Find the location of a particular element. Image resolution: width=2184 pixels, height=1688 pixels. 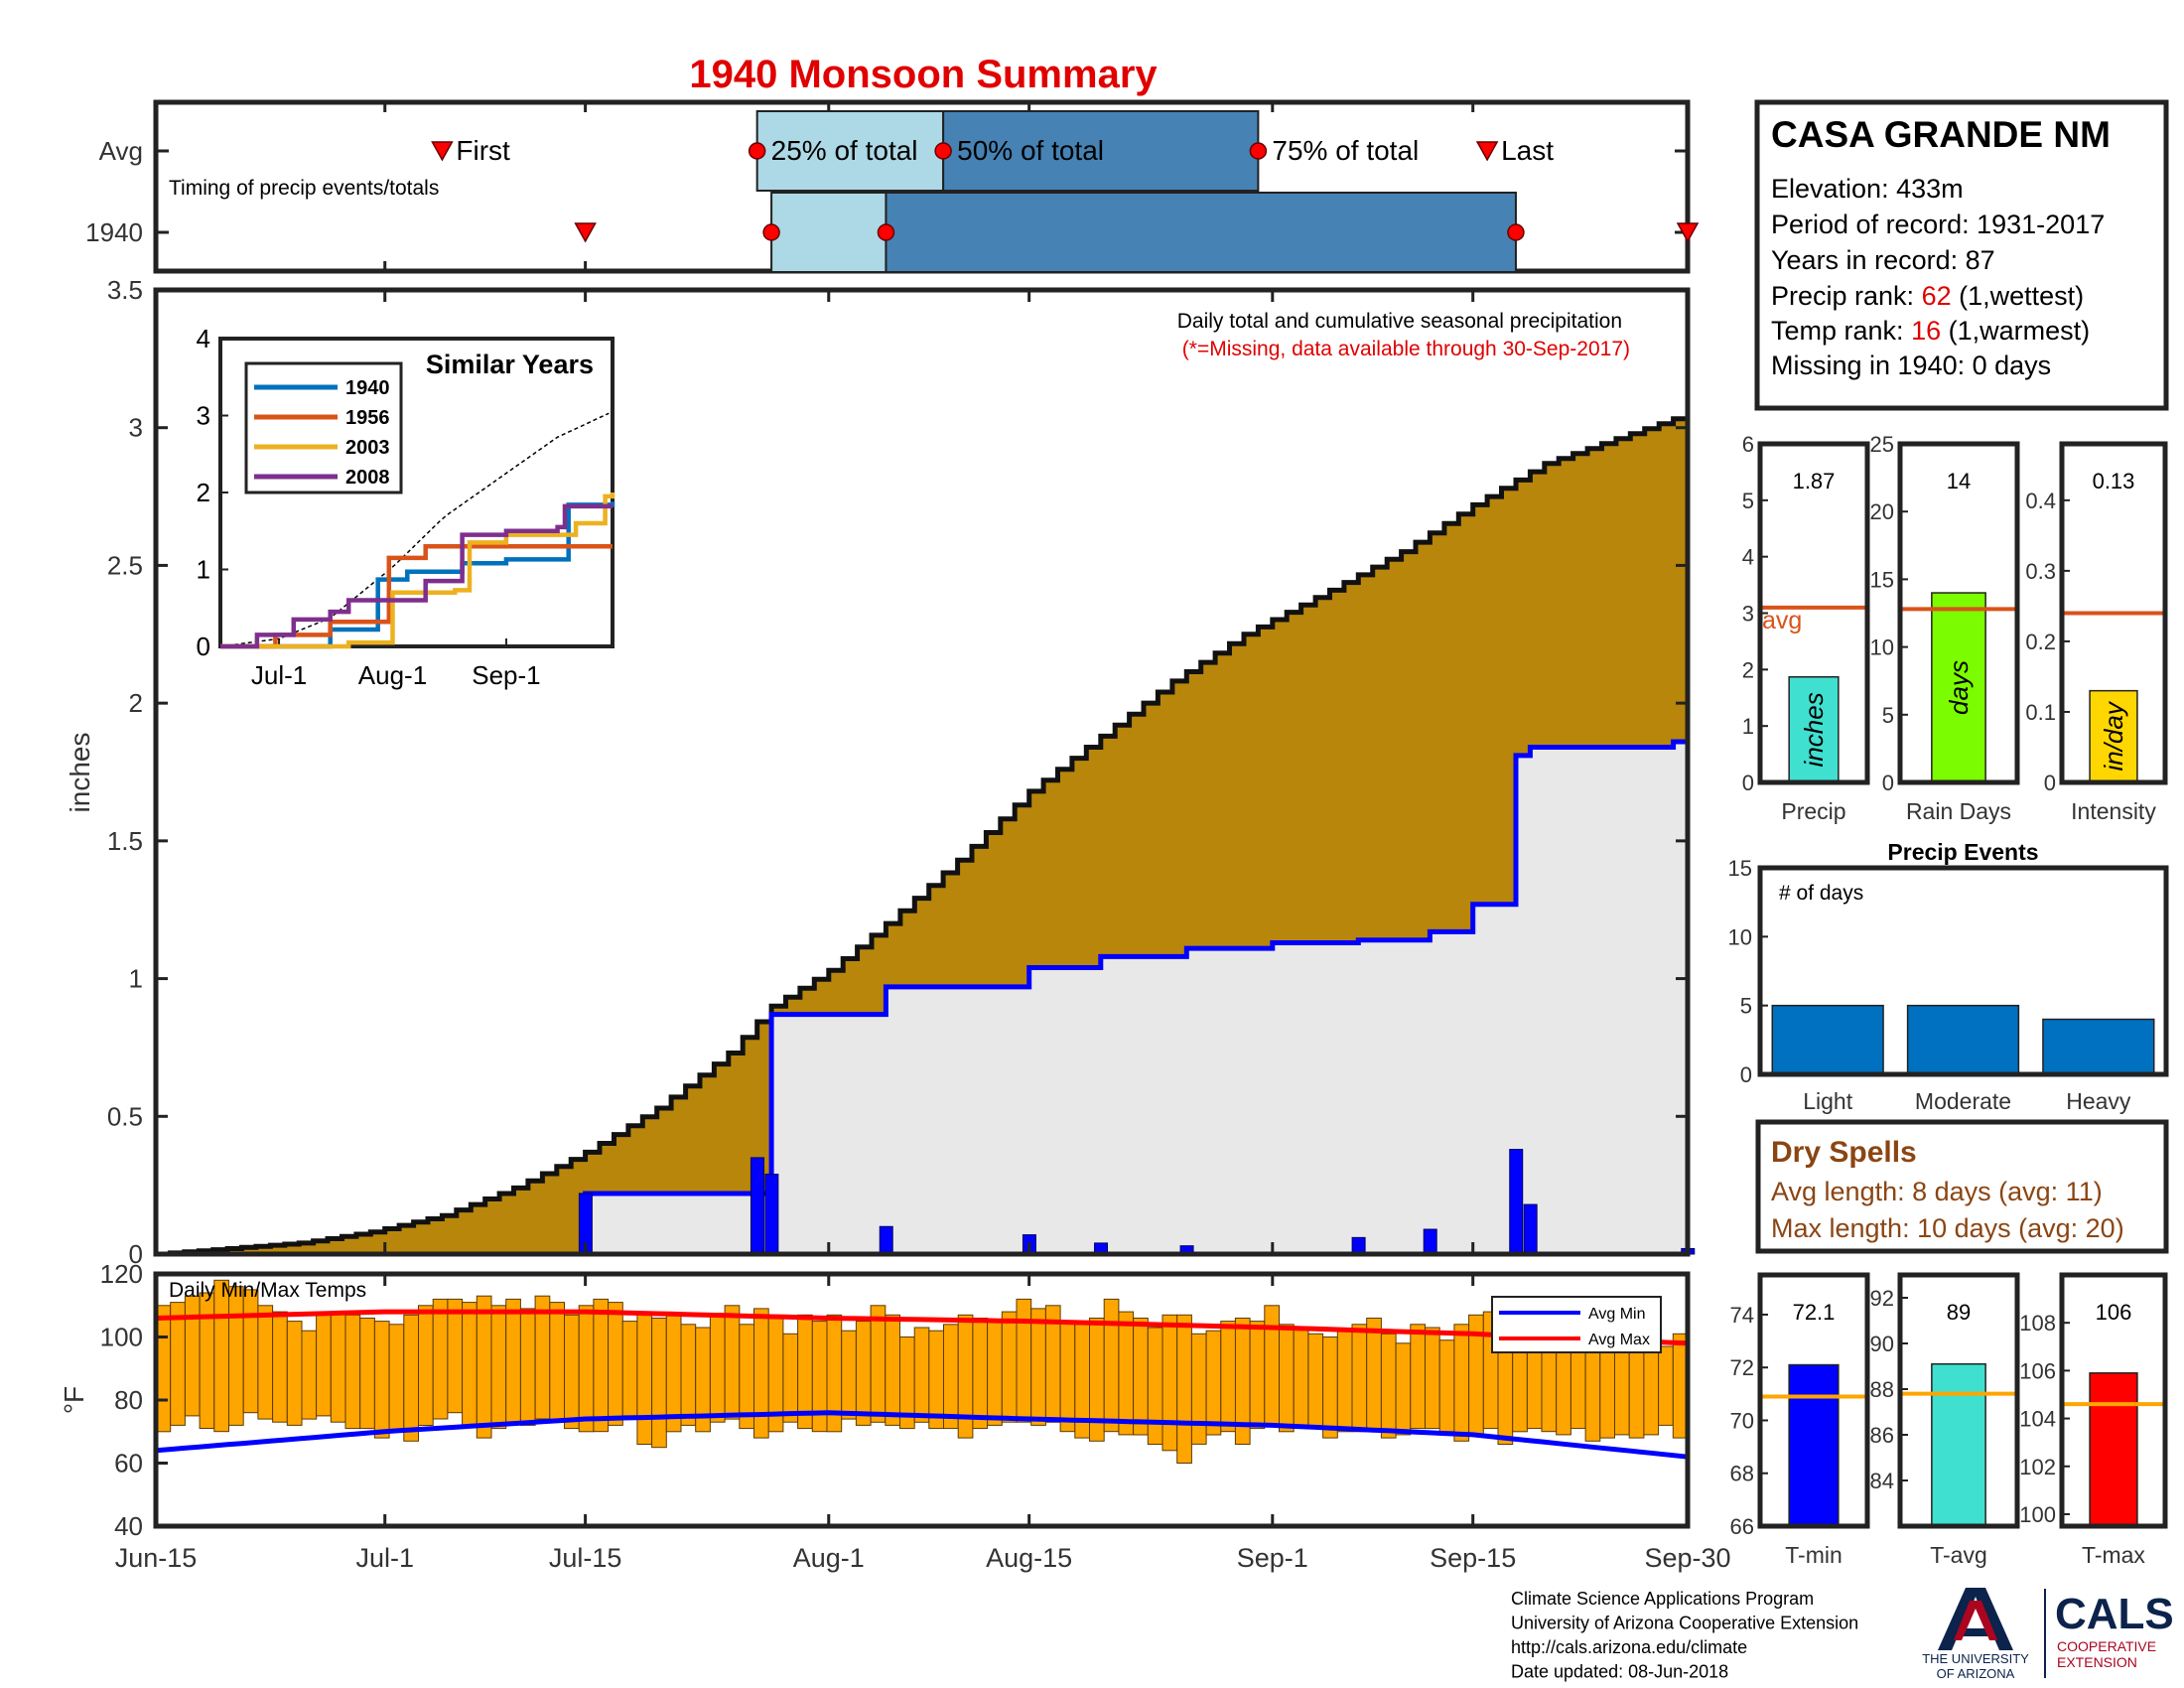

panel-label: Precip is located at coordinates (1813, 811).